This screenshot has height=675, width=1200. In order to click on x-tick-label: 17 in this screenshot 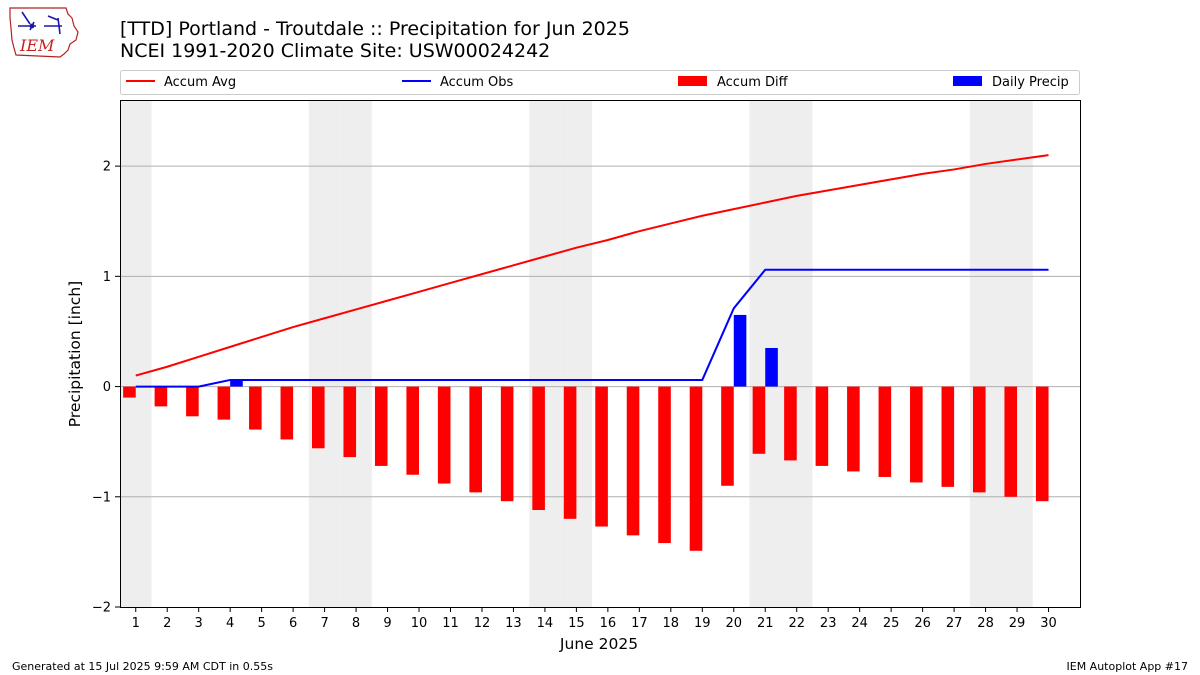, I will do `click(639, 623)`.